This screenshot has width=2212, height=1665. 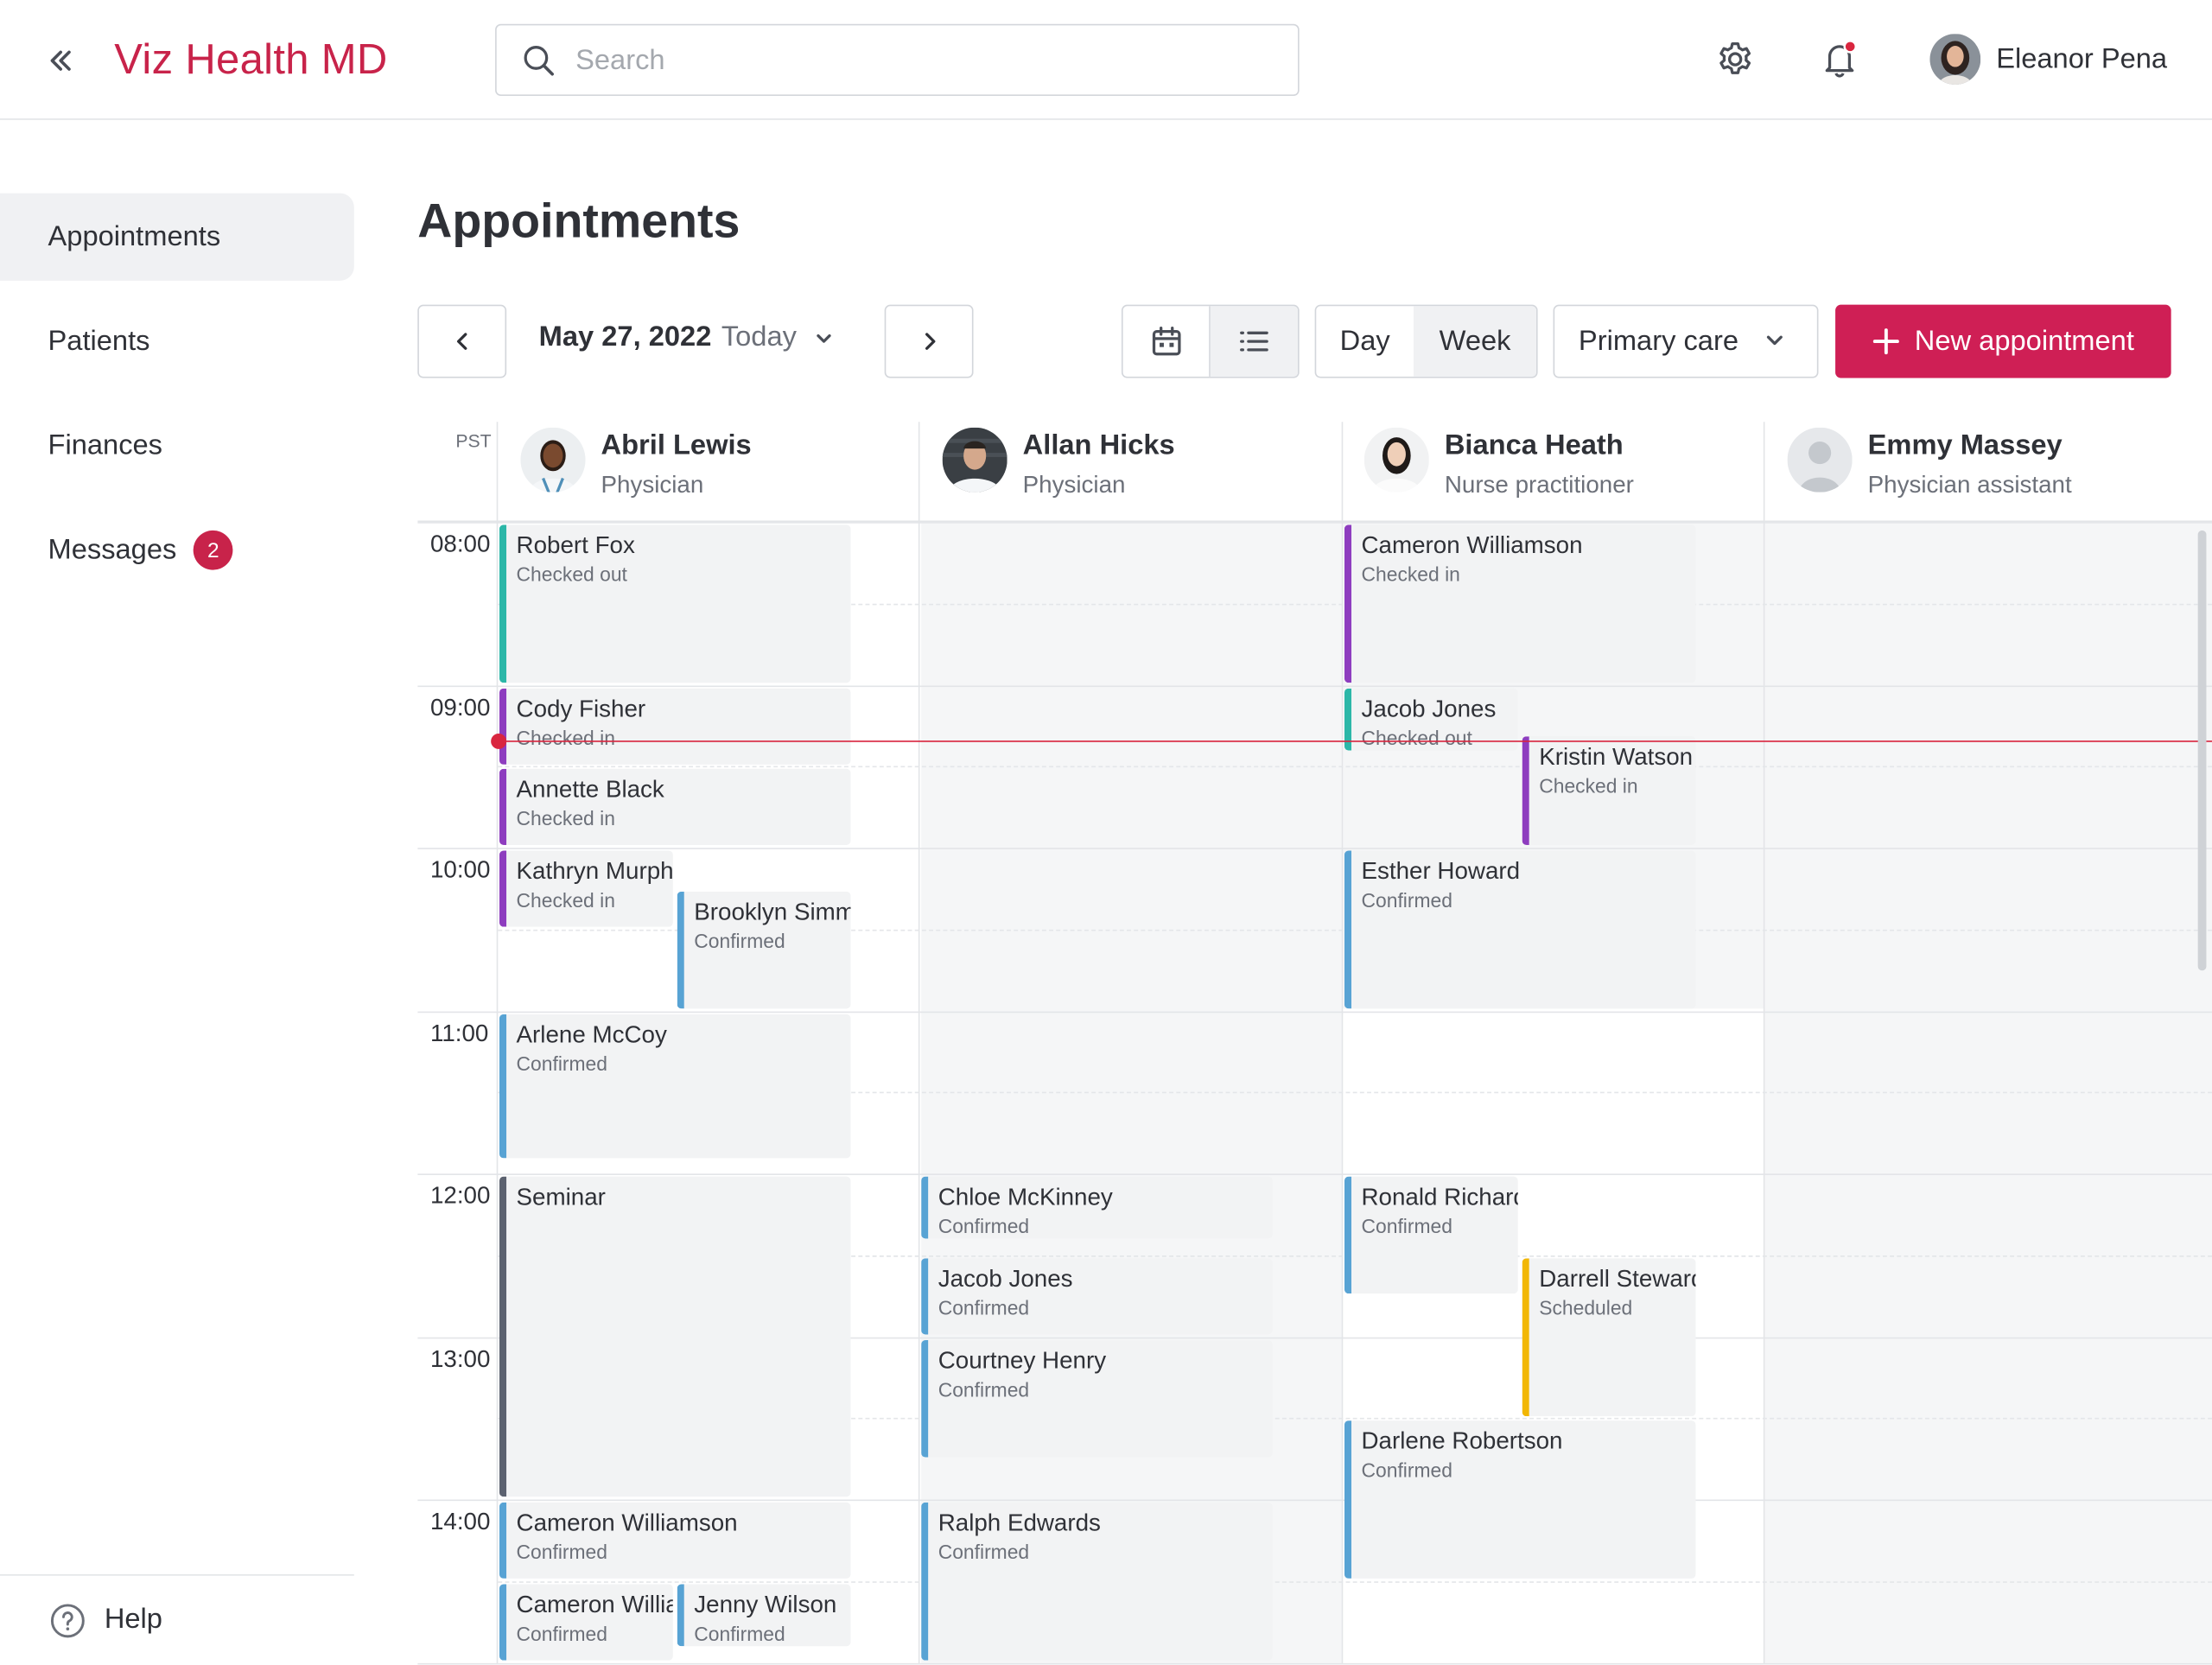 I want to click on department-value: Primary care, so click(x=1658, y=341).